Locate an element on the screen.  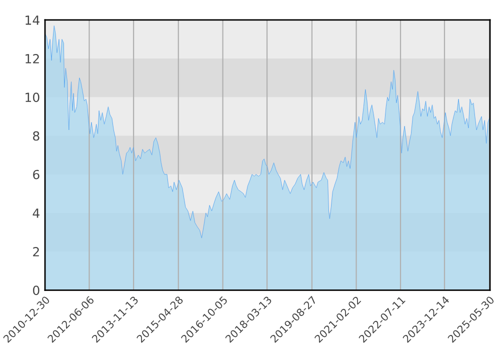
y-tick-label: 6 is located at coordinates (36, 175).